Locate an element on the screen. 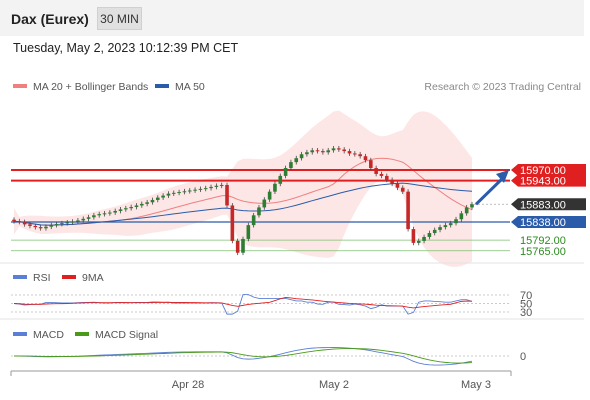 The height and width of the screenshot is (400, 590). macd-panel: 0 is located at coordinates (268, 356).